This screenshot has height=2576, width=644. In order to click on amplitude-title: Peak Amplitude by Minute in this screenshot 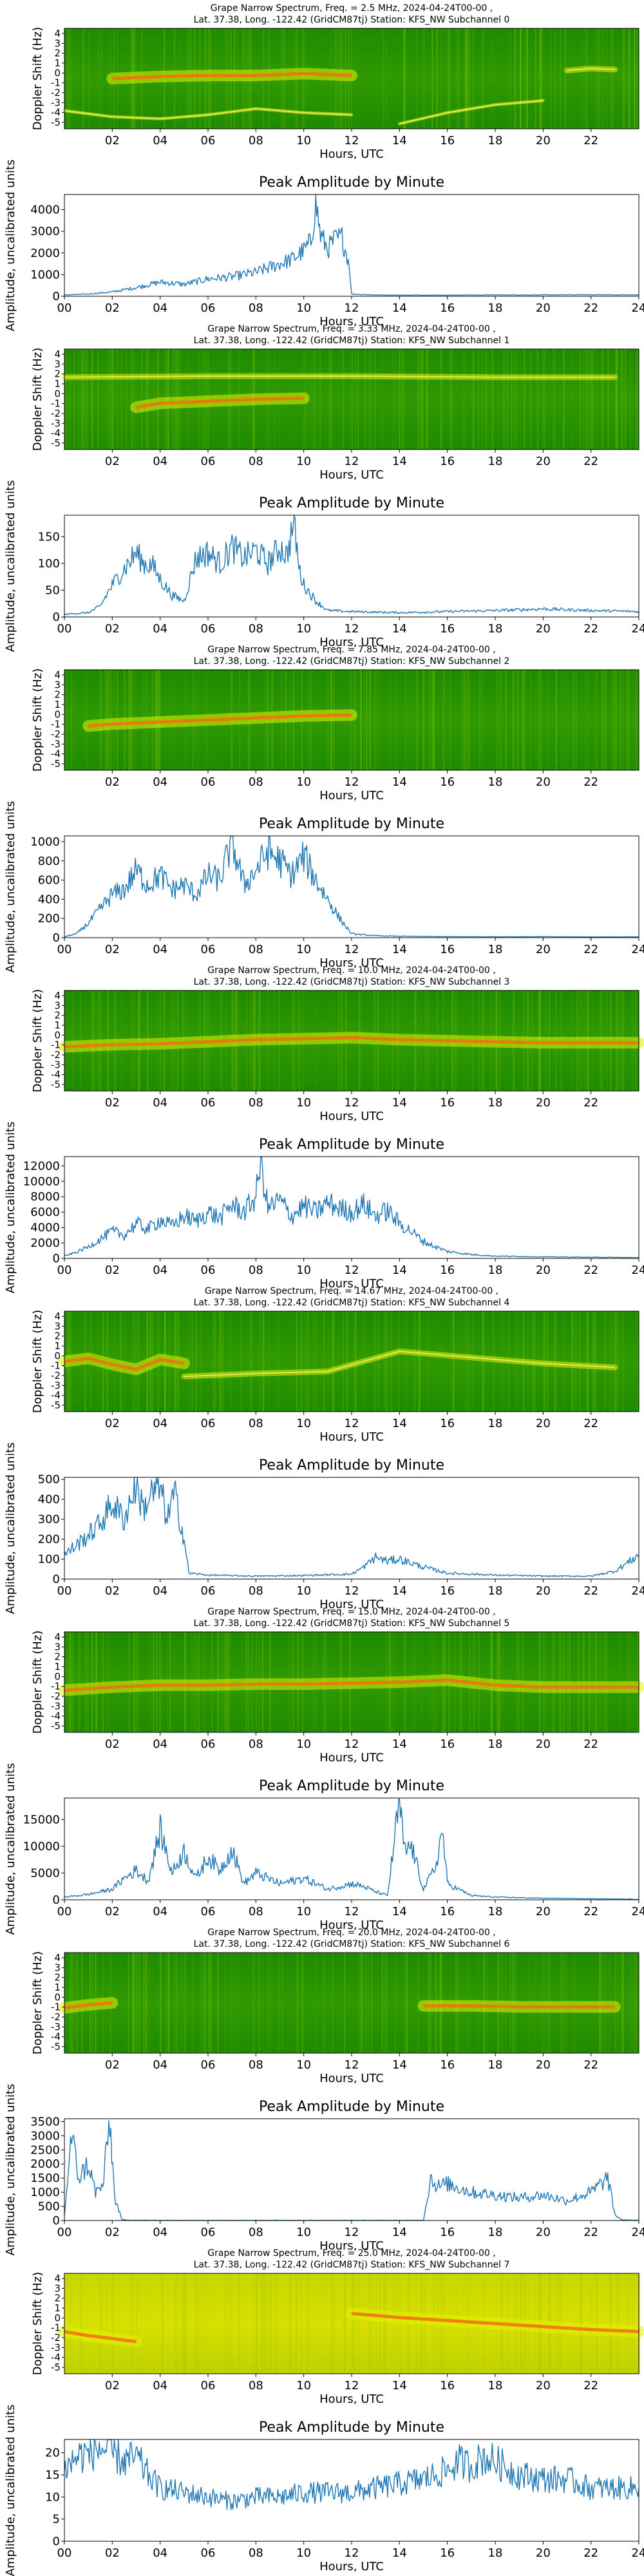, I will do `click(351, 183)`.